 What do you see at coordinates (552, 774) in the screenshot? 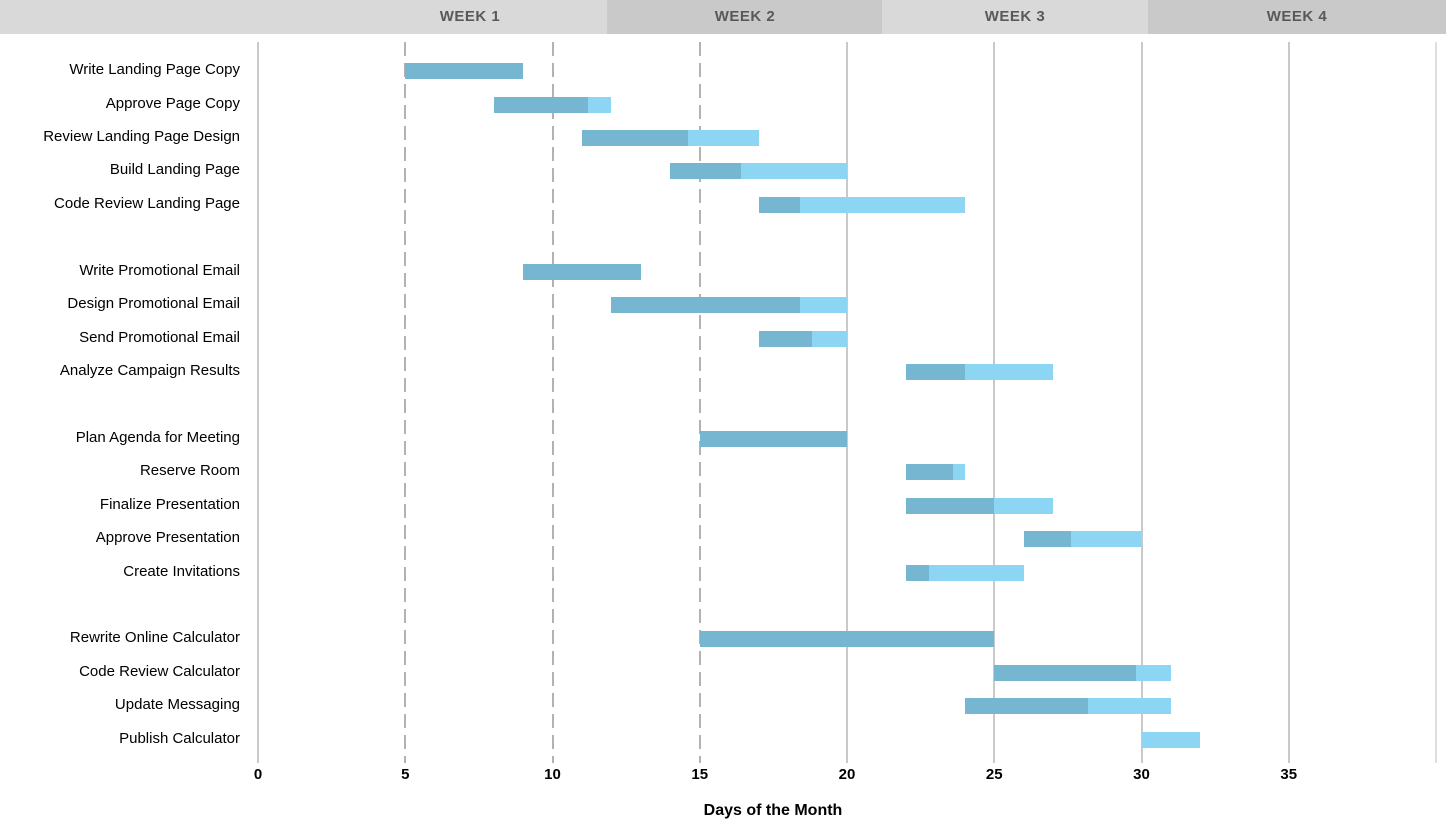
I see `x-tick-label: 10` at bounding box center [552, 774].